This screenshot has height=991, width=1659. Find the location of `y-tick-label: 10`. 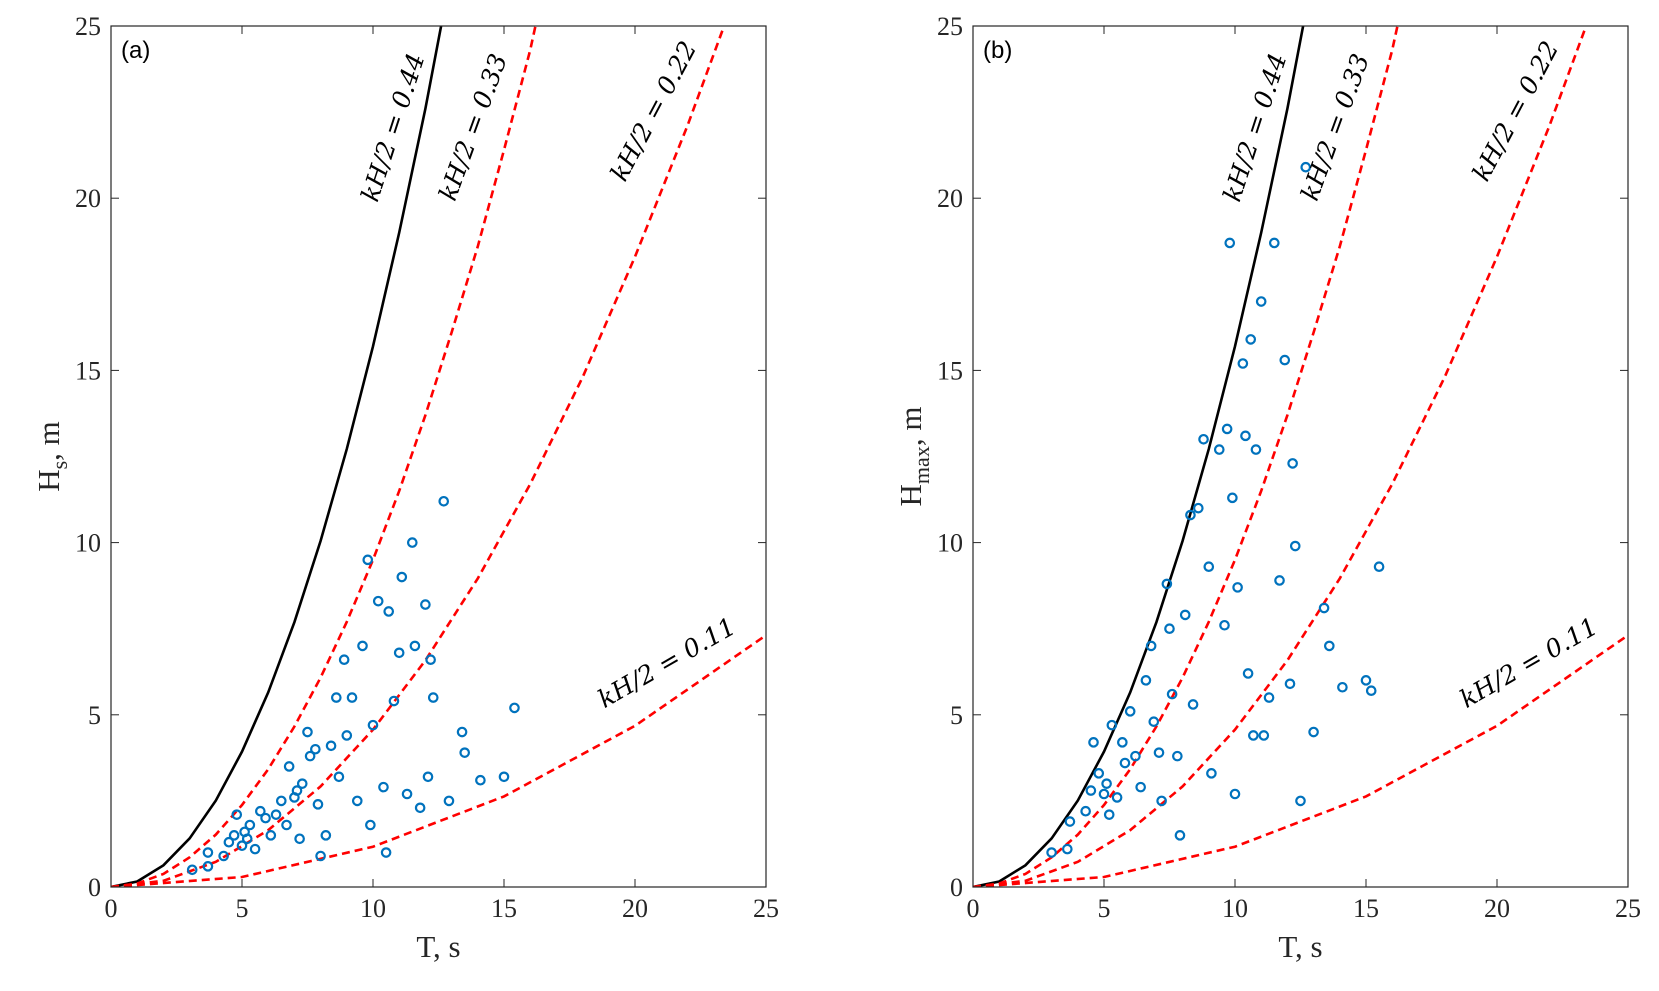

y-tick-label: 10 is located at coordinates (950, 543).